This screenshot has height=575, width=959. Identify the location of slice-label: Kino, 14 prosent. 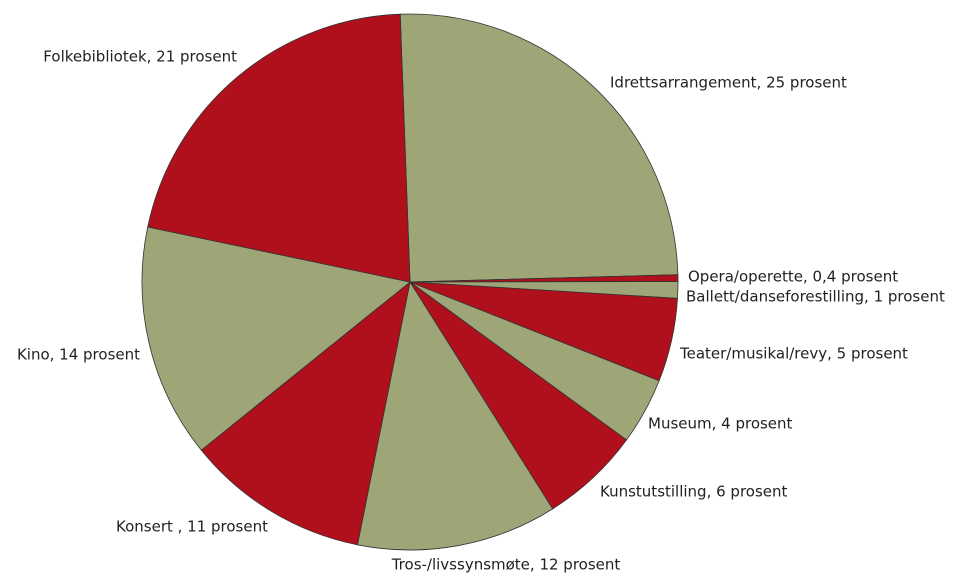
(78, 355).